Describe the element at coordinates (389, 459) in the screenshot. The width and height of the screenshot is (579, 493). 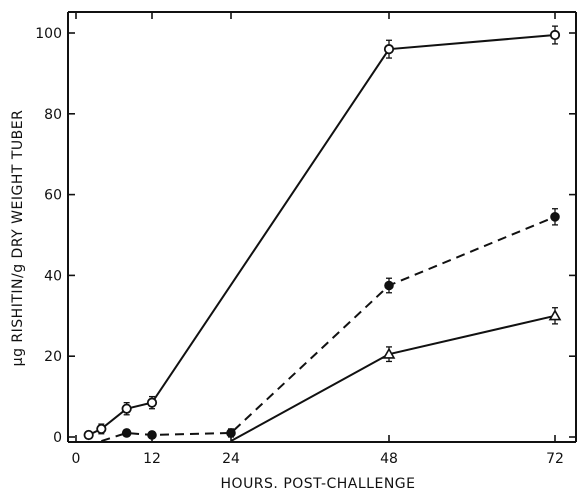
I see `x-tick-label: 48` at that location.